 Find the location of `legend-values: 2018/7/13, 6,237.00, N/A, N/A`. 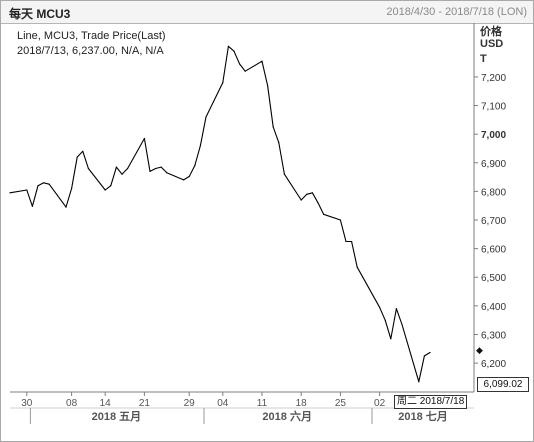

legend-values: 2018/7/13, 6,237.00, N/A, N/A is located at coordinates (90, 51).